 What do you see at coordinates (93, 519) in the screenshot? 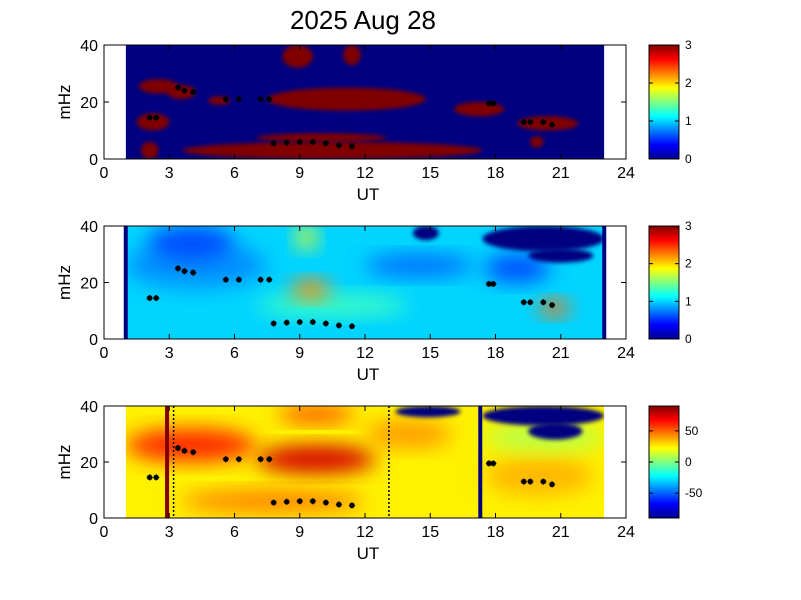
I see `y-tick-label: 0` at bounding box center [93, 519].